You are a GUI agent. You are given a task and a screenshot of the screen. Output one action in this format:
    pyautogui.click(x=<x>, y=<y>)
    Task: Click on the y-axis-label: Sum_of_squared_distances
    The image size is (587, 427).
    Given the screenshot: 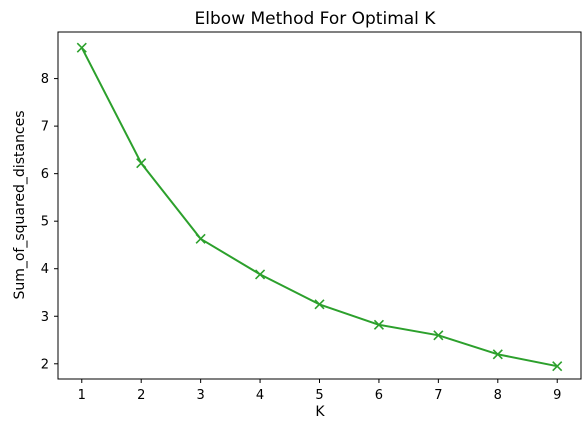 What is the action you would take?
    pyautogui.click(x=20, y=204)
    